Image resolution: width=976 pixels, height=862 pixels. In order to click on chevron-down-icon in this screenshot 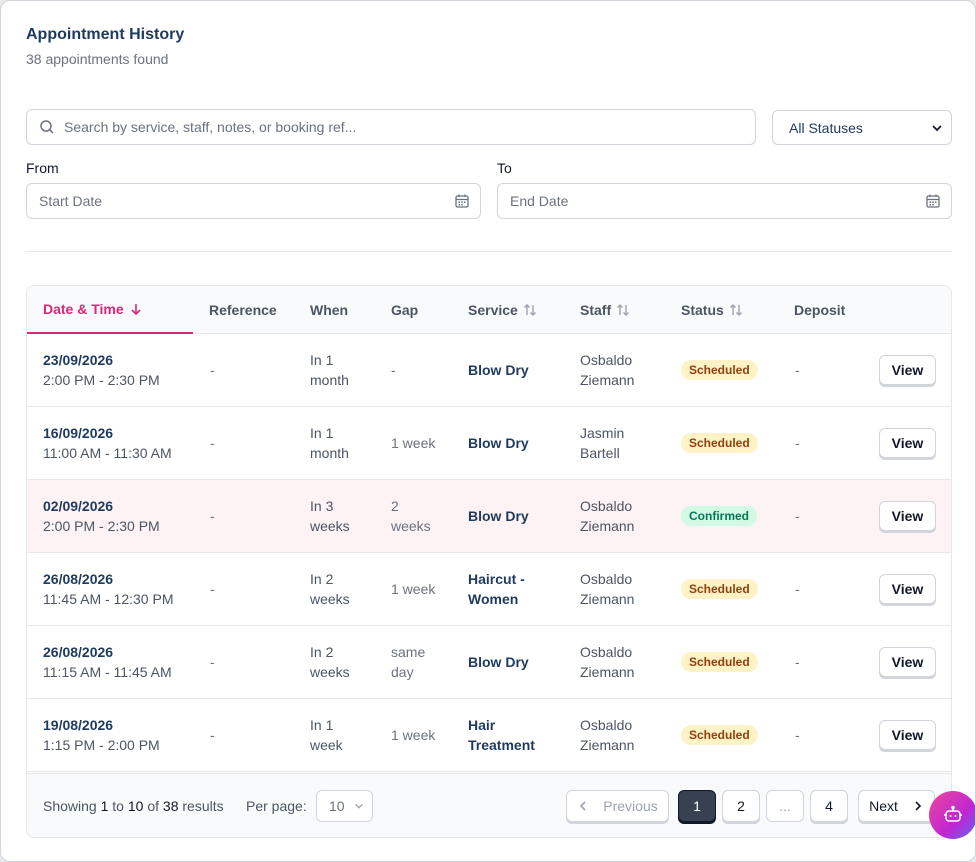, I will do `click(359, 806)`.